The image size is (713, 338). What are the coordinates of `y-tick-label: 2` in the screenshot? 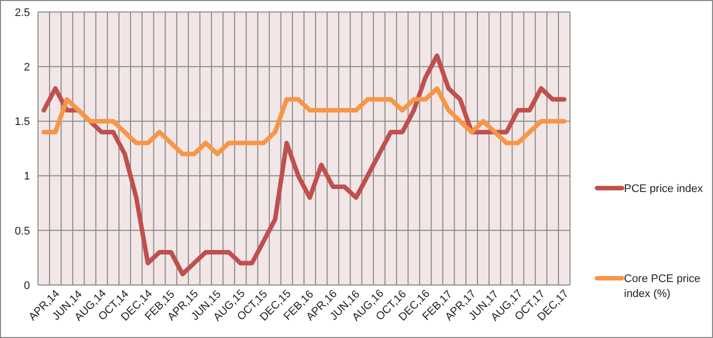 It's located at (27, 67).